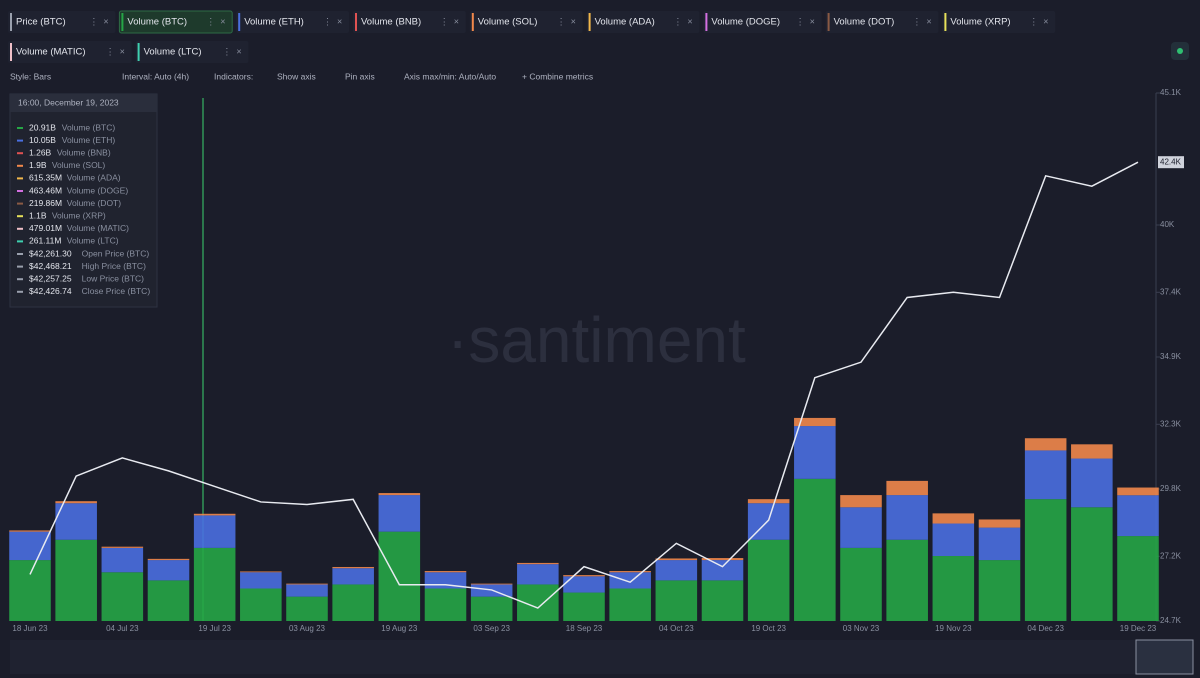 Image resolution: width=1200 pixels, height=678 pixels. What do you see at coordinates (1138, 628) in the screenshot?
I see `x-tick-label: 19 Dec 23` at bounding box center [1138, 628].